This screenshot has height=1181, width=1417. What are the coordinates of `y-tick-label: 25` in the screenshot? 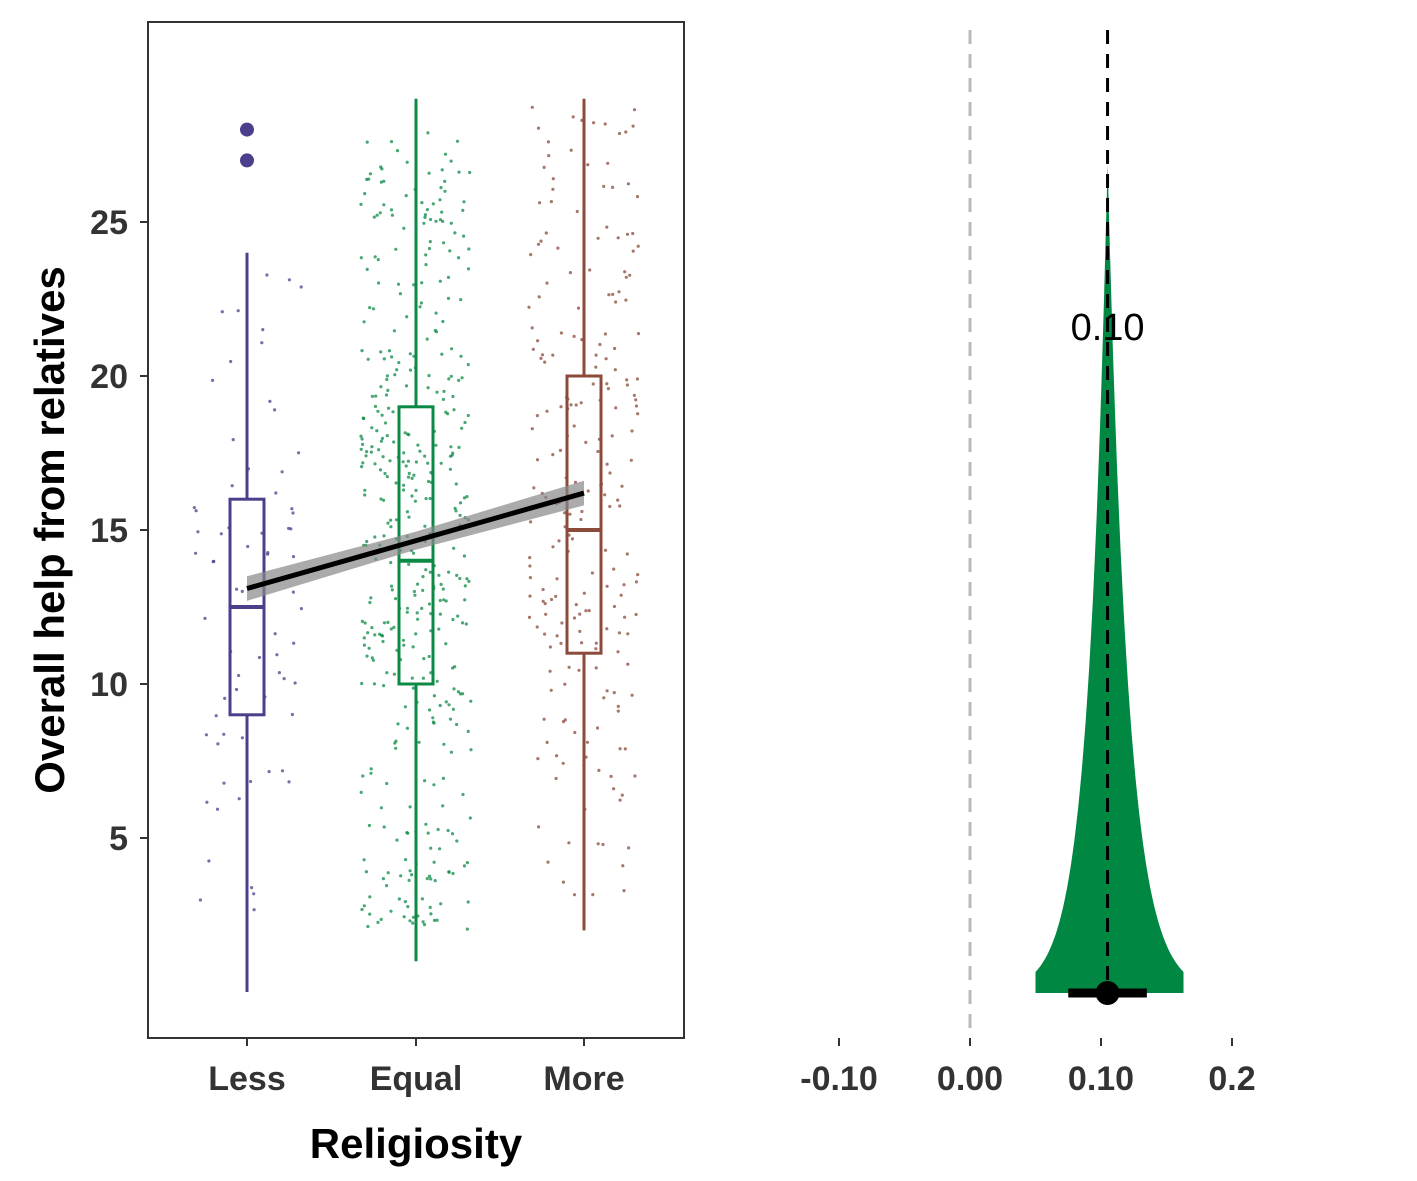 It's located at (109, 223).